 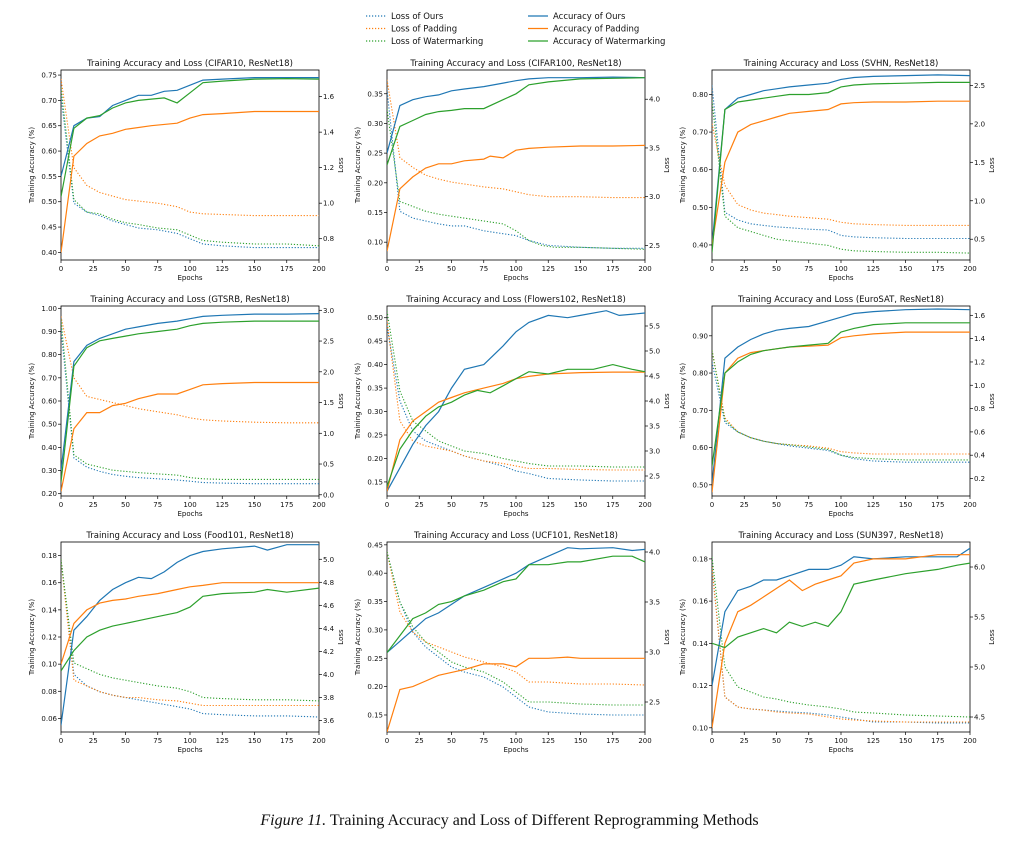 I want to click on y-tick-label: 0.60, so click(x=700, y=170).